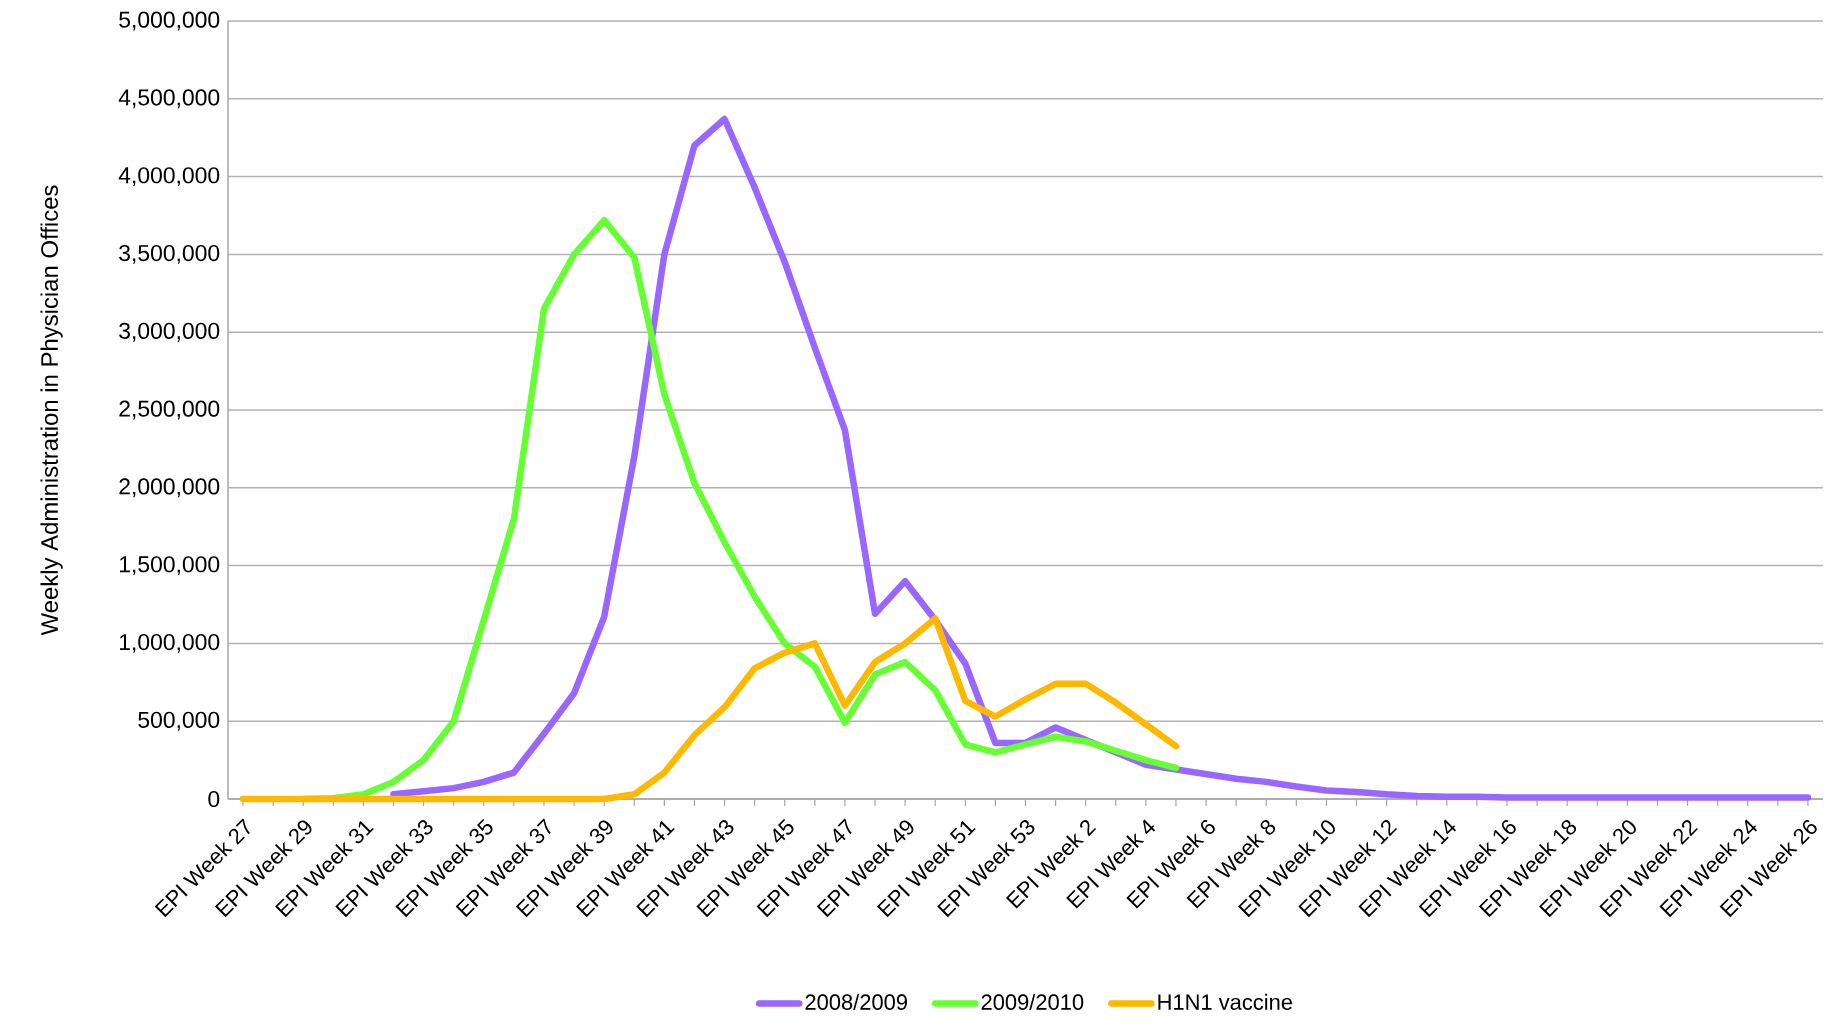 The image size is (1831, 1026). What do you see at coordinates (214, 799) in the screenshot?
I see `y-tick-label: 0` at bounding box center [214, 799].